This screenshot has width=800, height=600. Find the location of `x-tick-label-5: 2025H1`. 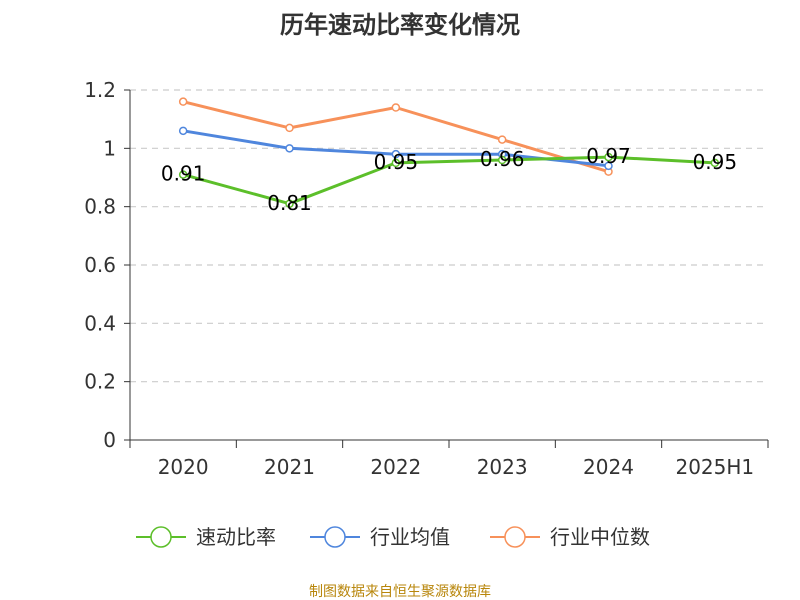

x-tick-label-5: 2025H1 is located at coordinates (714, 467).